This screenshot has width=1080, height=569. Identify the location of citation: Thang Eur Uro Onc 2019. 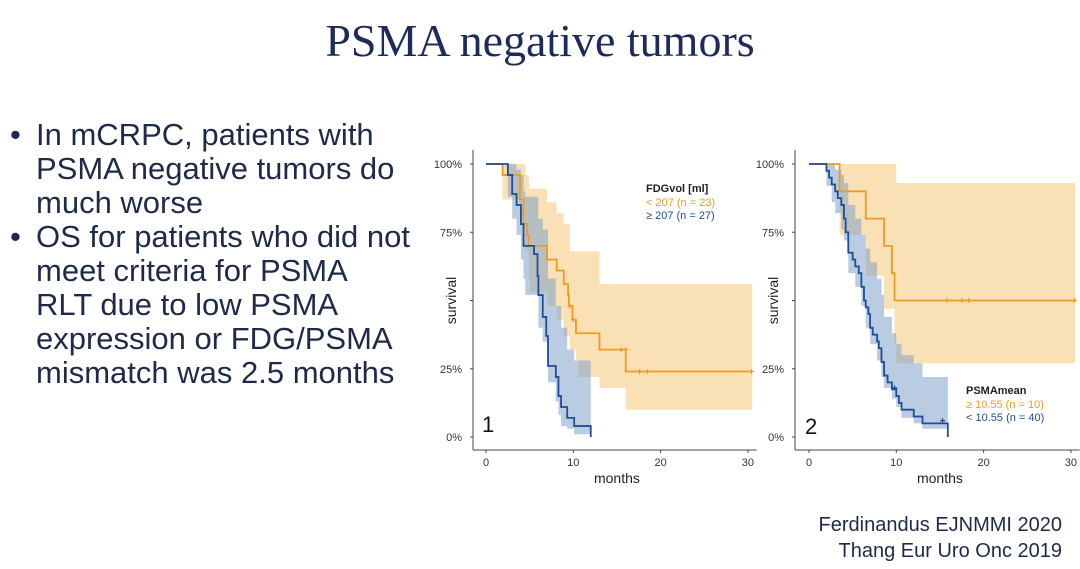
(950, 551).